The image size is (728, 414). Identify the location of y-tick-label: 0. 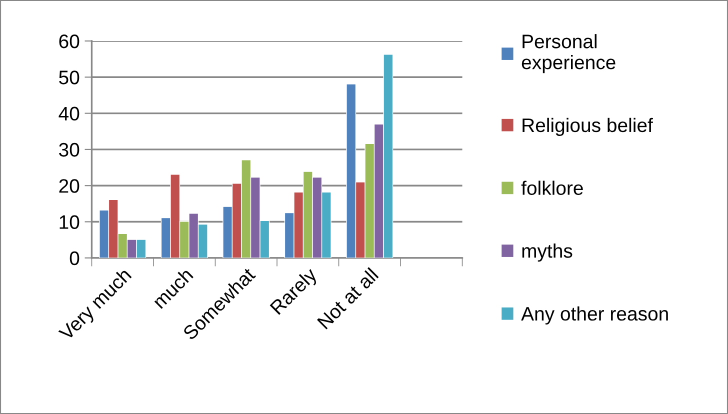
(75, 258).